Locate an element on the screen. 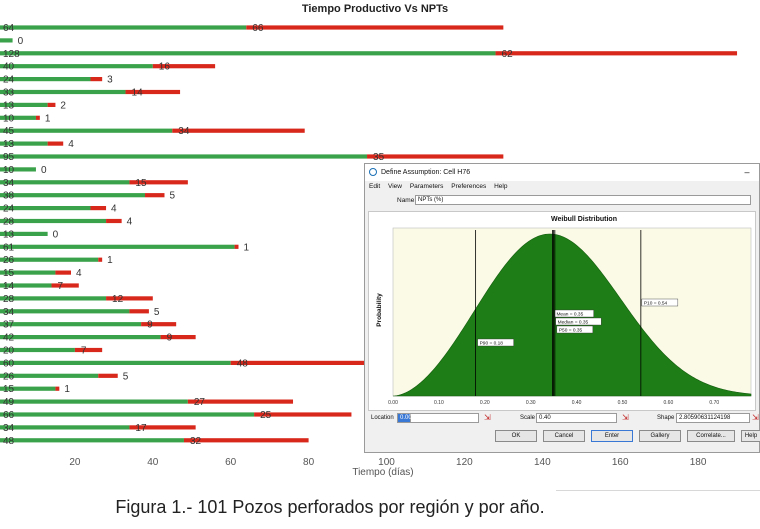  menu-help: Help is located at coordinates (501, 186).